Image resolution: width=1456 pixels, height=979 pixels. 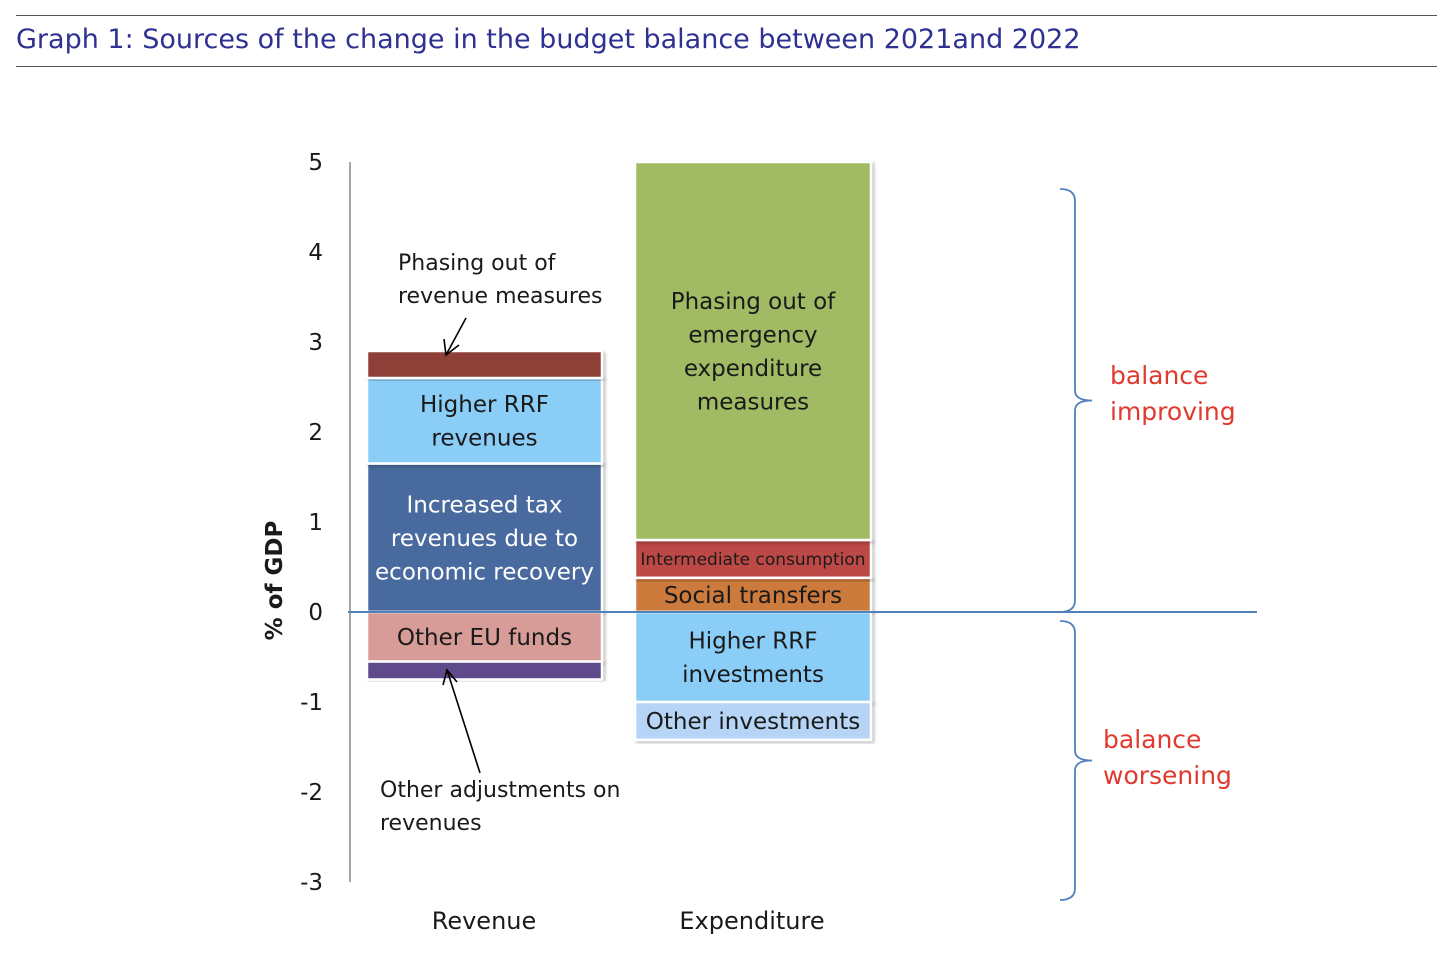 I want to click on segment-label-phasing-out-of-emergency-expenditure-measures: expenditure, so click(x=753, y=369).